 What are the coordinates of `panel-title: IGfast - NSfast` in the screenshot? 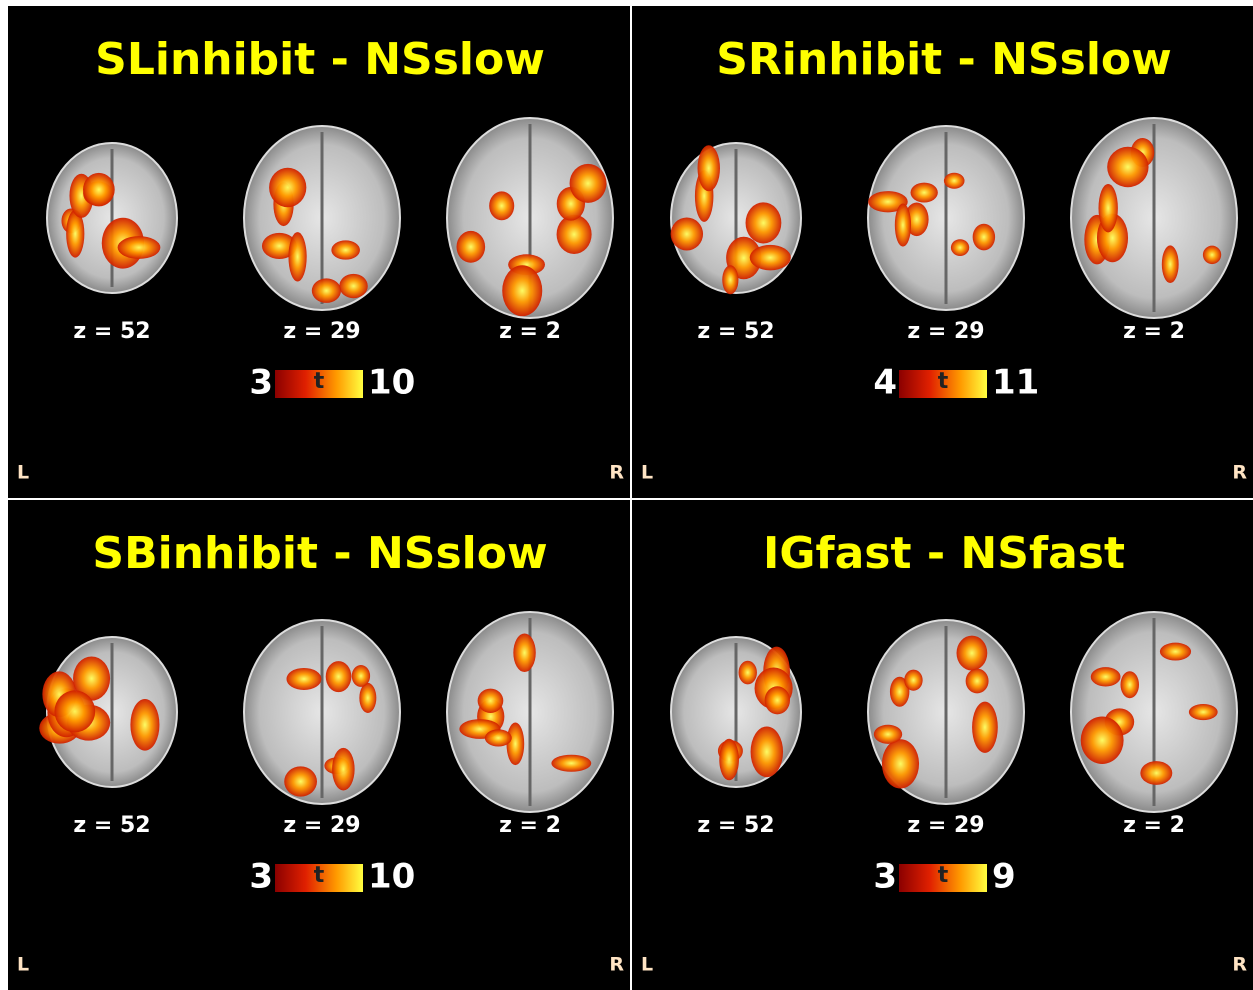 It's located at (944, 553).